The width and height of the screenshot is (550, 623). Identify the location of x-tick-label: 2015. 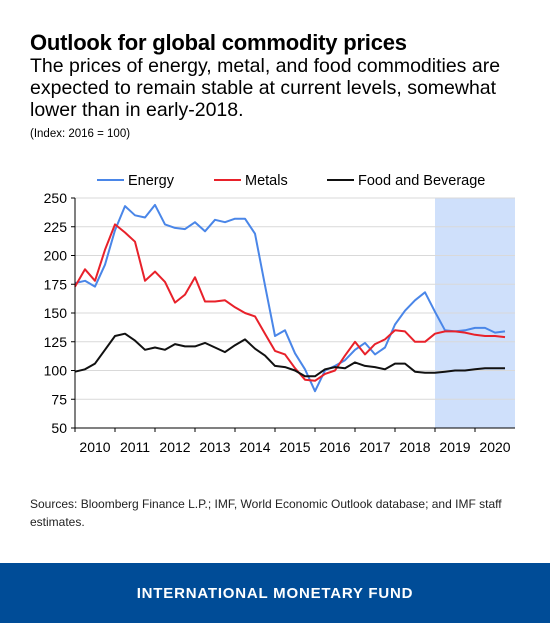
(294, 447).